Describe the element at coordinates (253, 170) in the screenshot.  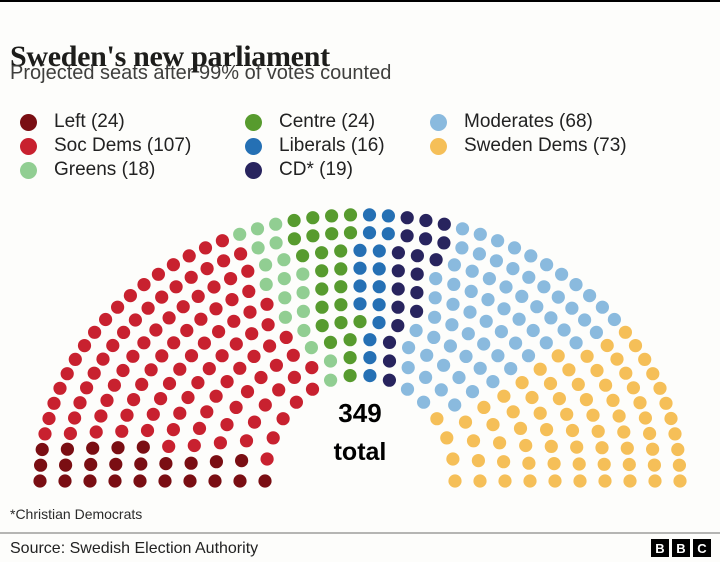
I see `cd-swatch-icon` at that location.